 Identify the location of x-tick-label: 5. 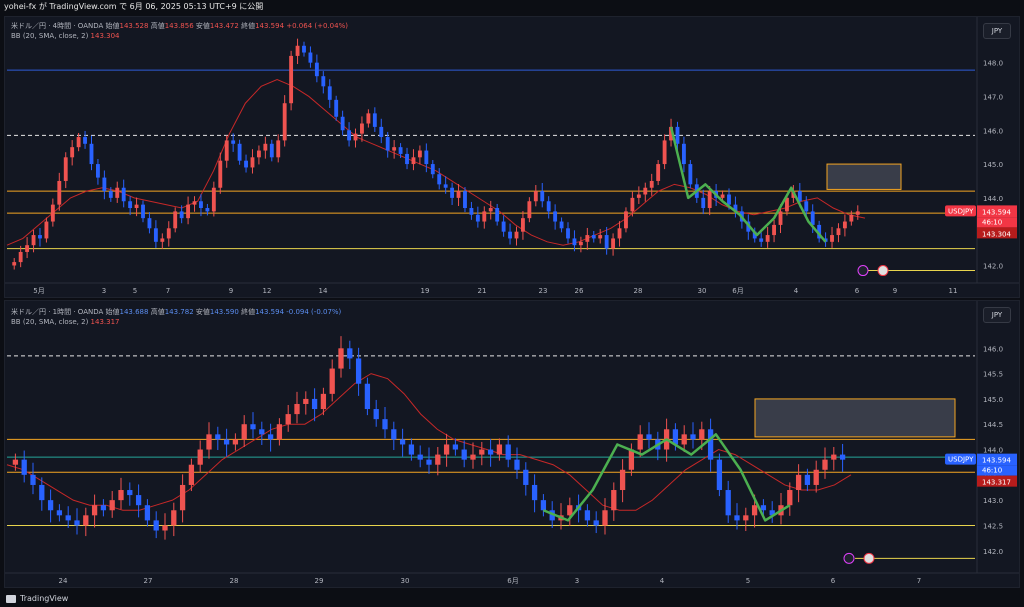
(135, 291).